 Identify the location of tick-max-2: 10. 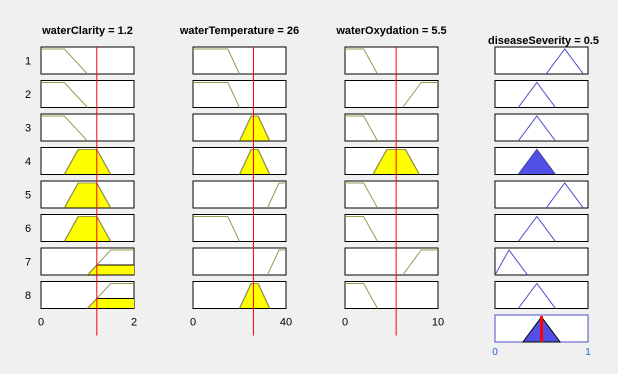
(438, 323).